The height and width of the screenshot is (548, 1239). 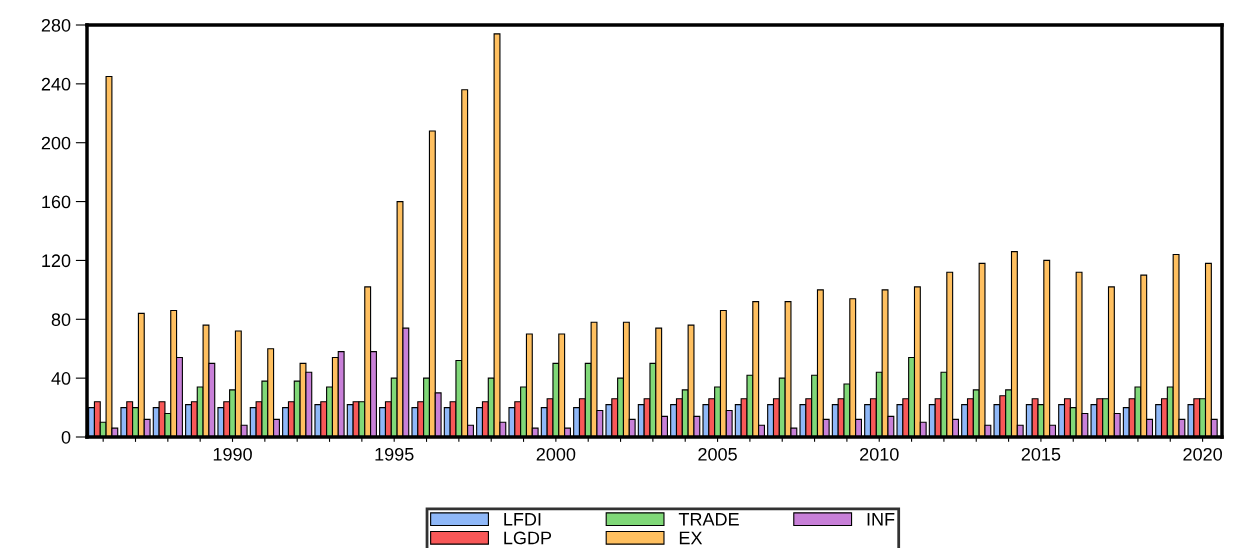 I want to click on legend-label: LFDI, so click(x=522, y=519).